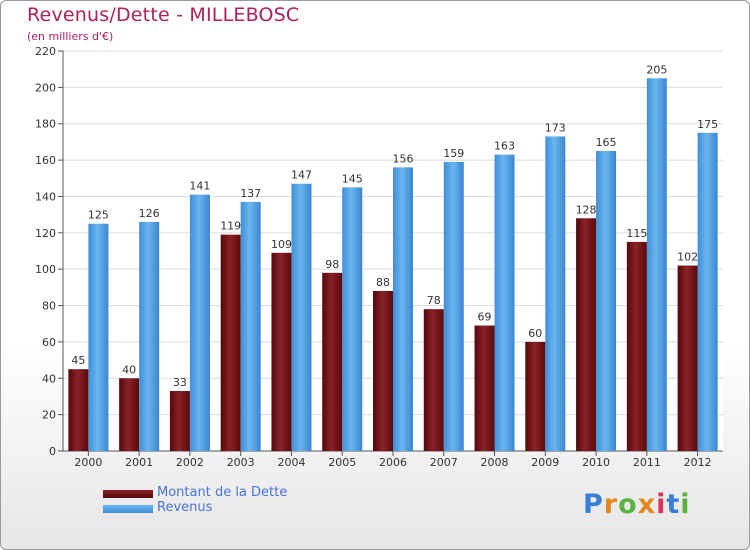 This screenshot has height=550, width=750. I want to click on logo-letter: r, so click(611, 504).